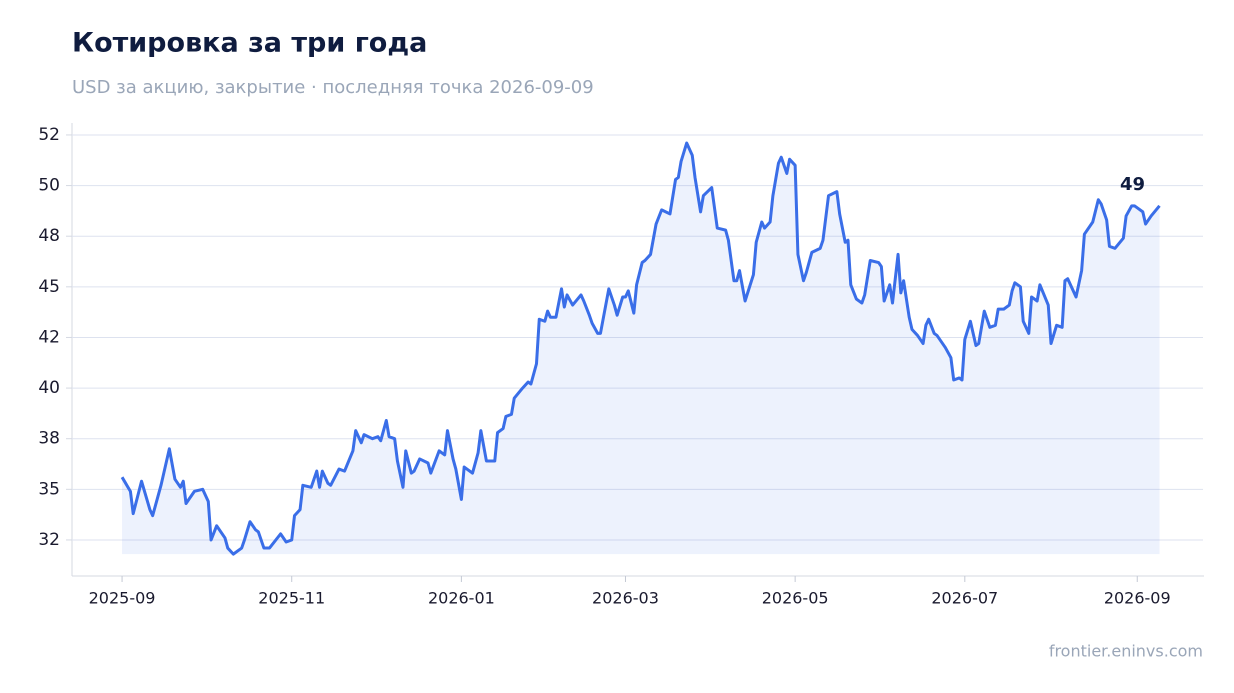  What do you see at coordinates (49, 287) in the screenshot?
I see `y-tick-label: 45` at bounding box center [49, 287].